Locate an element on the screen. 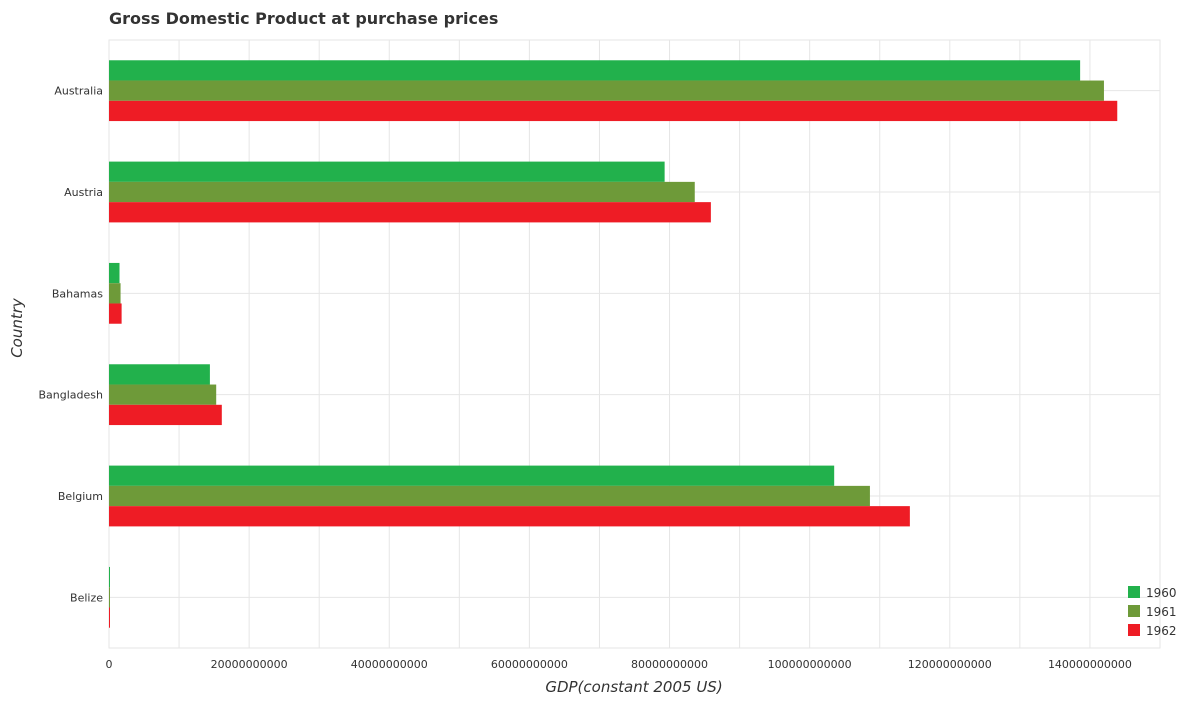 The width and height of the screenshot is (1204, 704). bar-1960-bangladesh is located at coordinates (159, 374).